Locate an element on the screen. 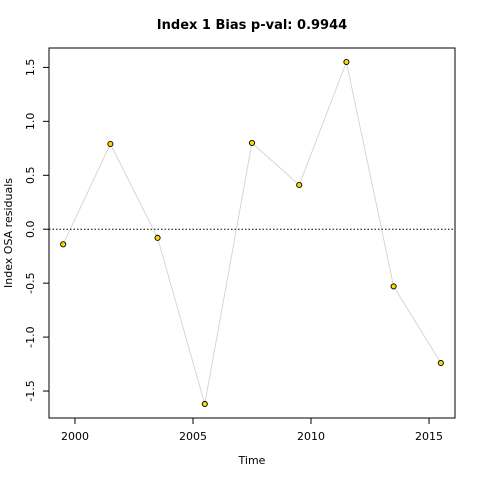 This screenshot has height=480, width=480. y-tick-label: -1.5 is located at coordinates (30, 390).